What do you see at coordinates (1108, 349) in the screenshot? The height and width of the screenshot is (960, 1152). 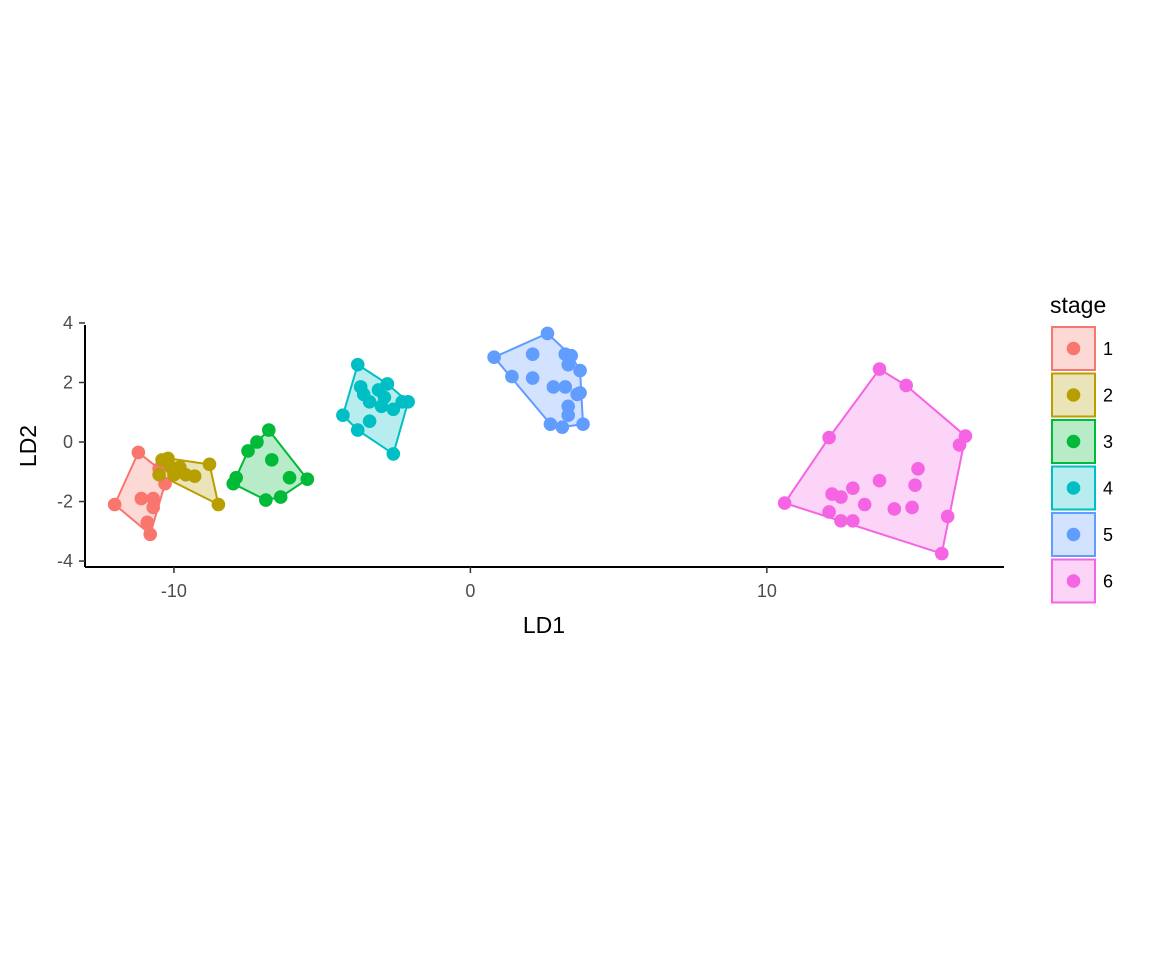 I see `legend-label-1: 1` at bounding box center [1108, 349].